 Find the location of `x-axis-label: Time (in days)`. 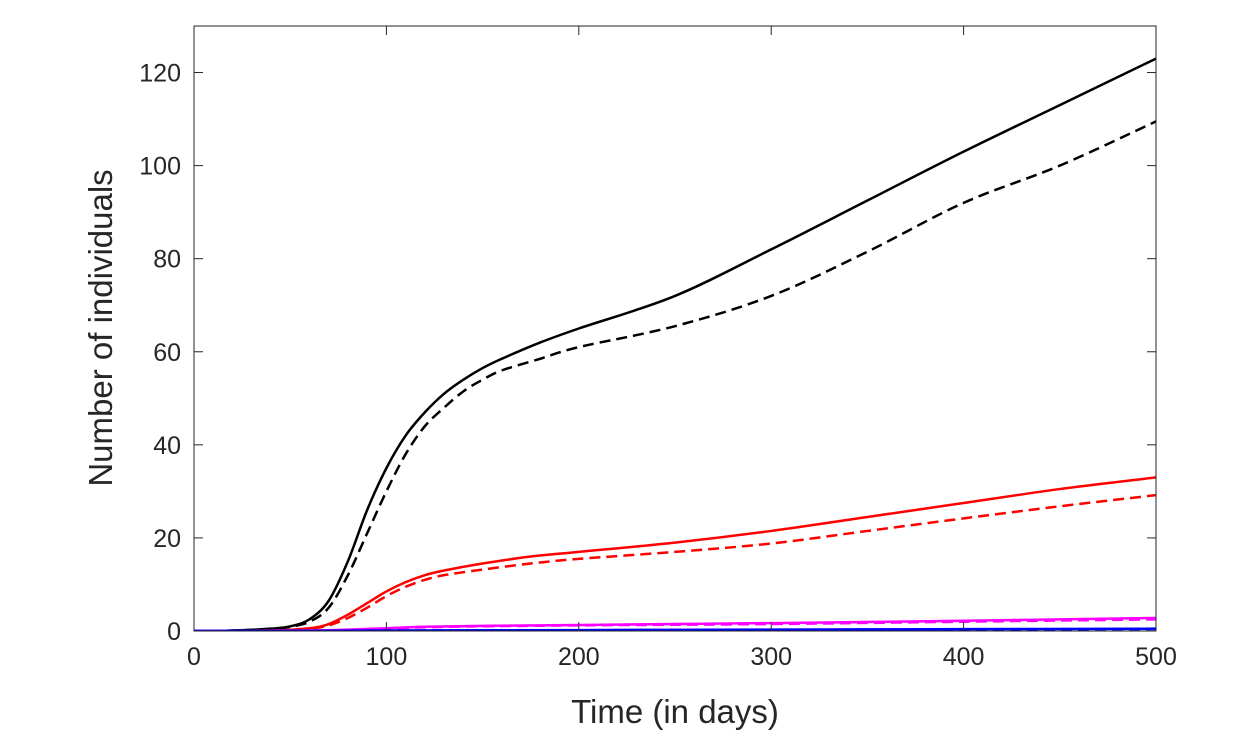

x-axis-label: Time (in days) is located at coordinates (675, 711).